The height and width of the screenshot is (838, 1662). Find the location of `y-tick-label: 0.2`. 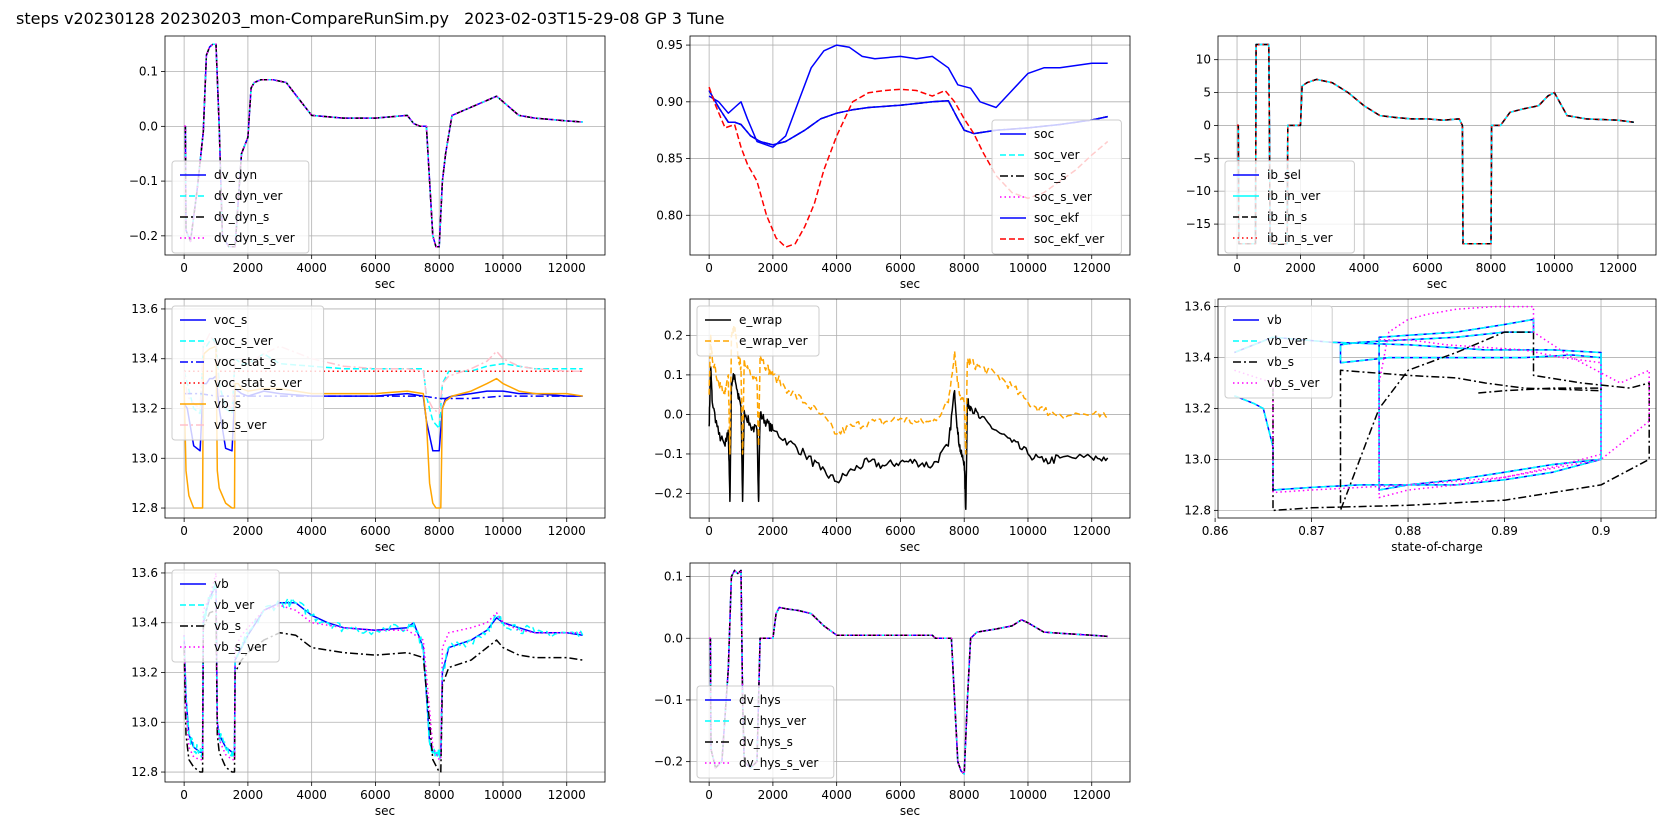

y-tick-label: 0.2 is located at coordinates (673, 335).